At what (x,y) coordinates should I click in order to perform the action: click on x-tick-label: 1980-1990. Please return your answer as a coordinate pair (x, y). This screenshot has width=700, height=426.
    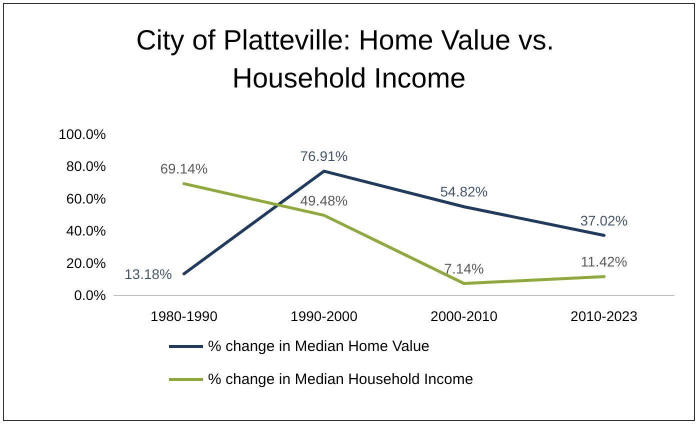
    Looking at the image, I should click on (184, 316).